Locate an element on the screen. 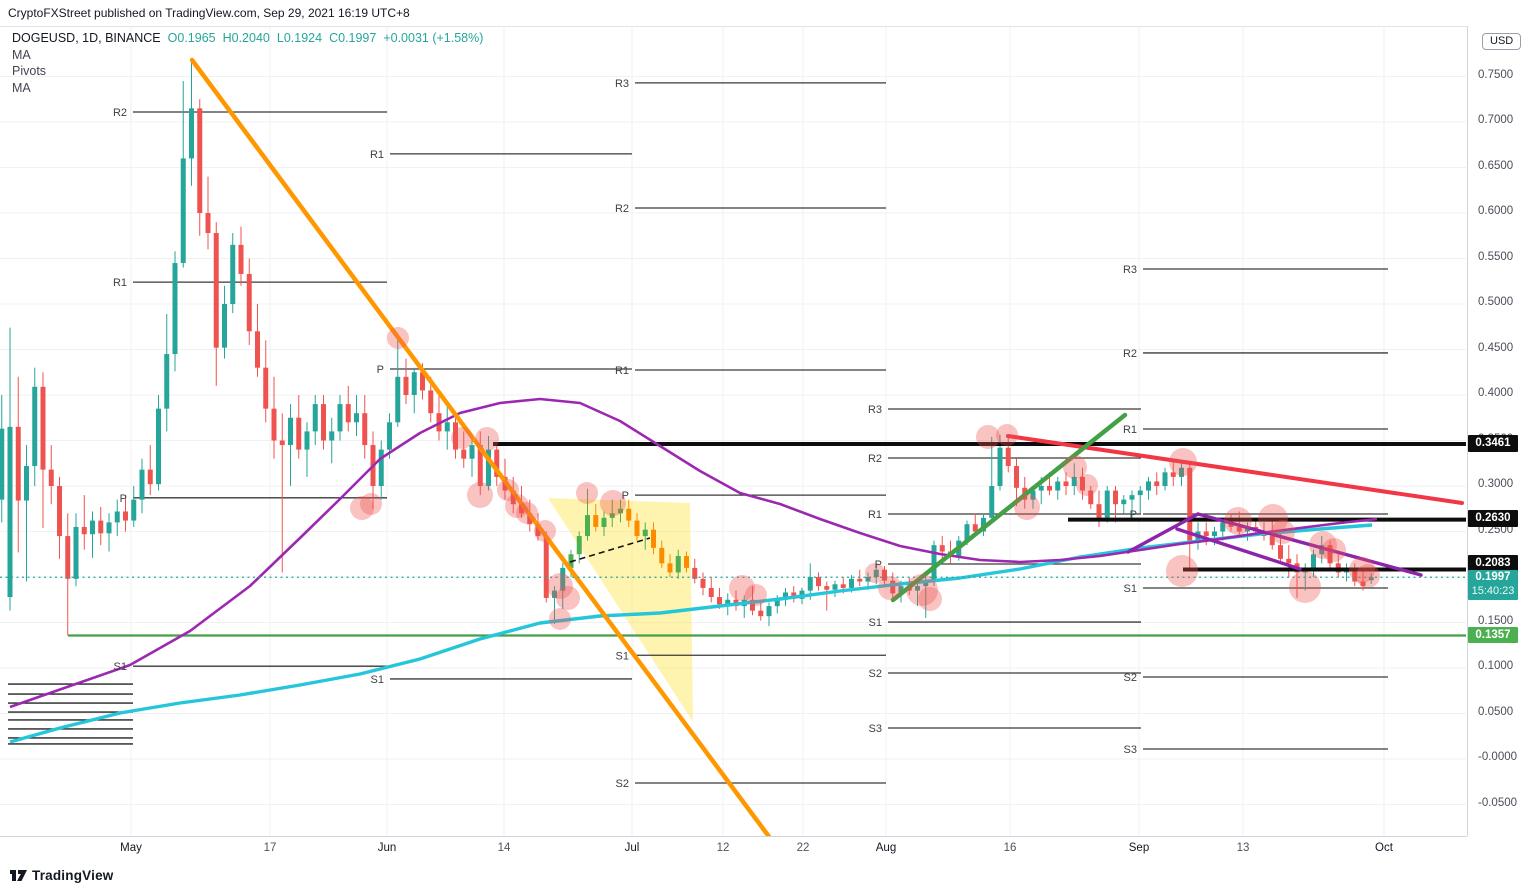 This screenshot has width=1536, height=894. purple-falling-lower is located at coordinates (1238, 549).